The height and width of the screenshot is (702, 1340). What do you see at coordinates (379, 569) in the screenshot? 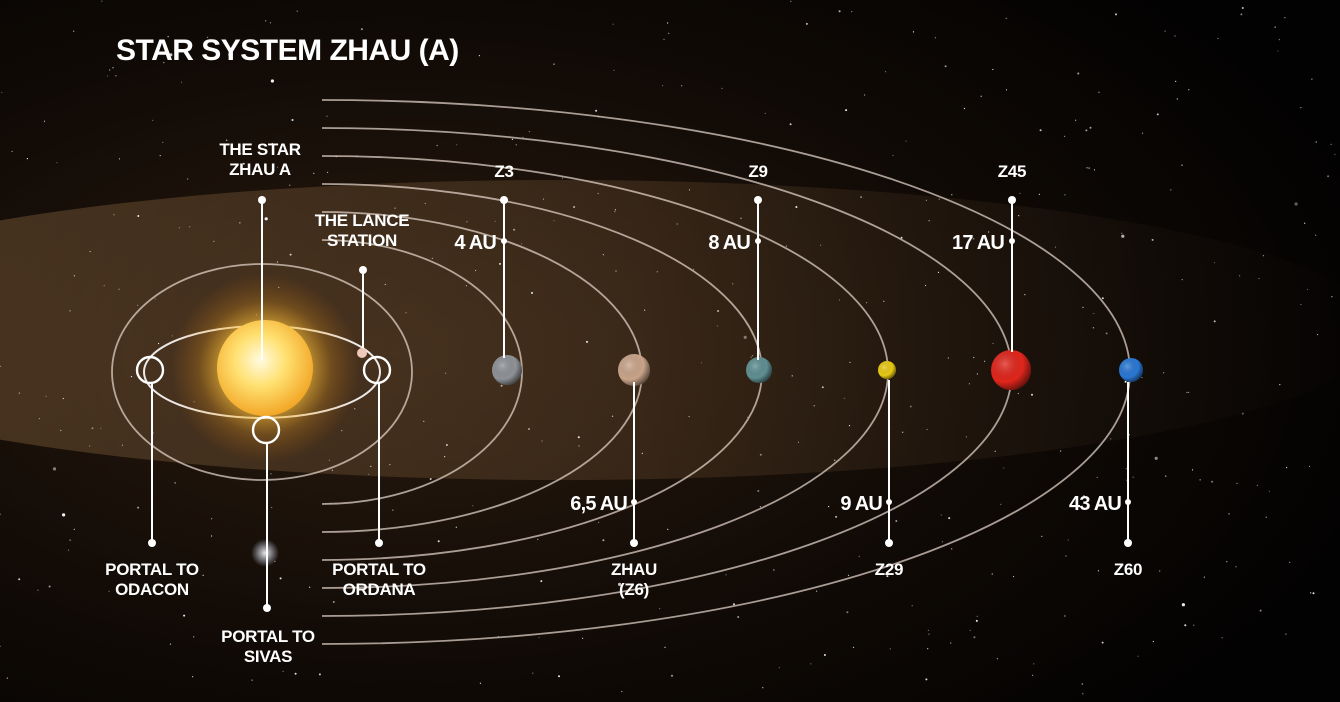
I see `label-portal-ordana-line1: PORTAL TO` at bounding box center [379, 569].